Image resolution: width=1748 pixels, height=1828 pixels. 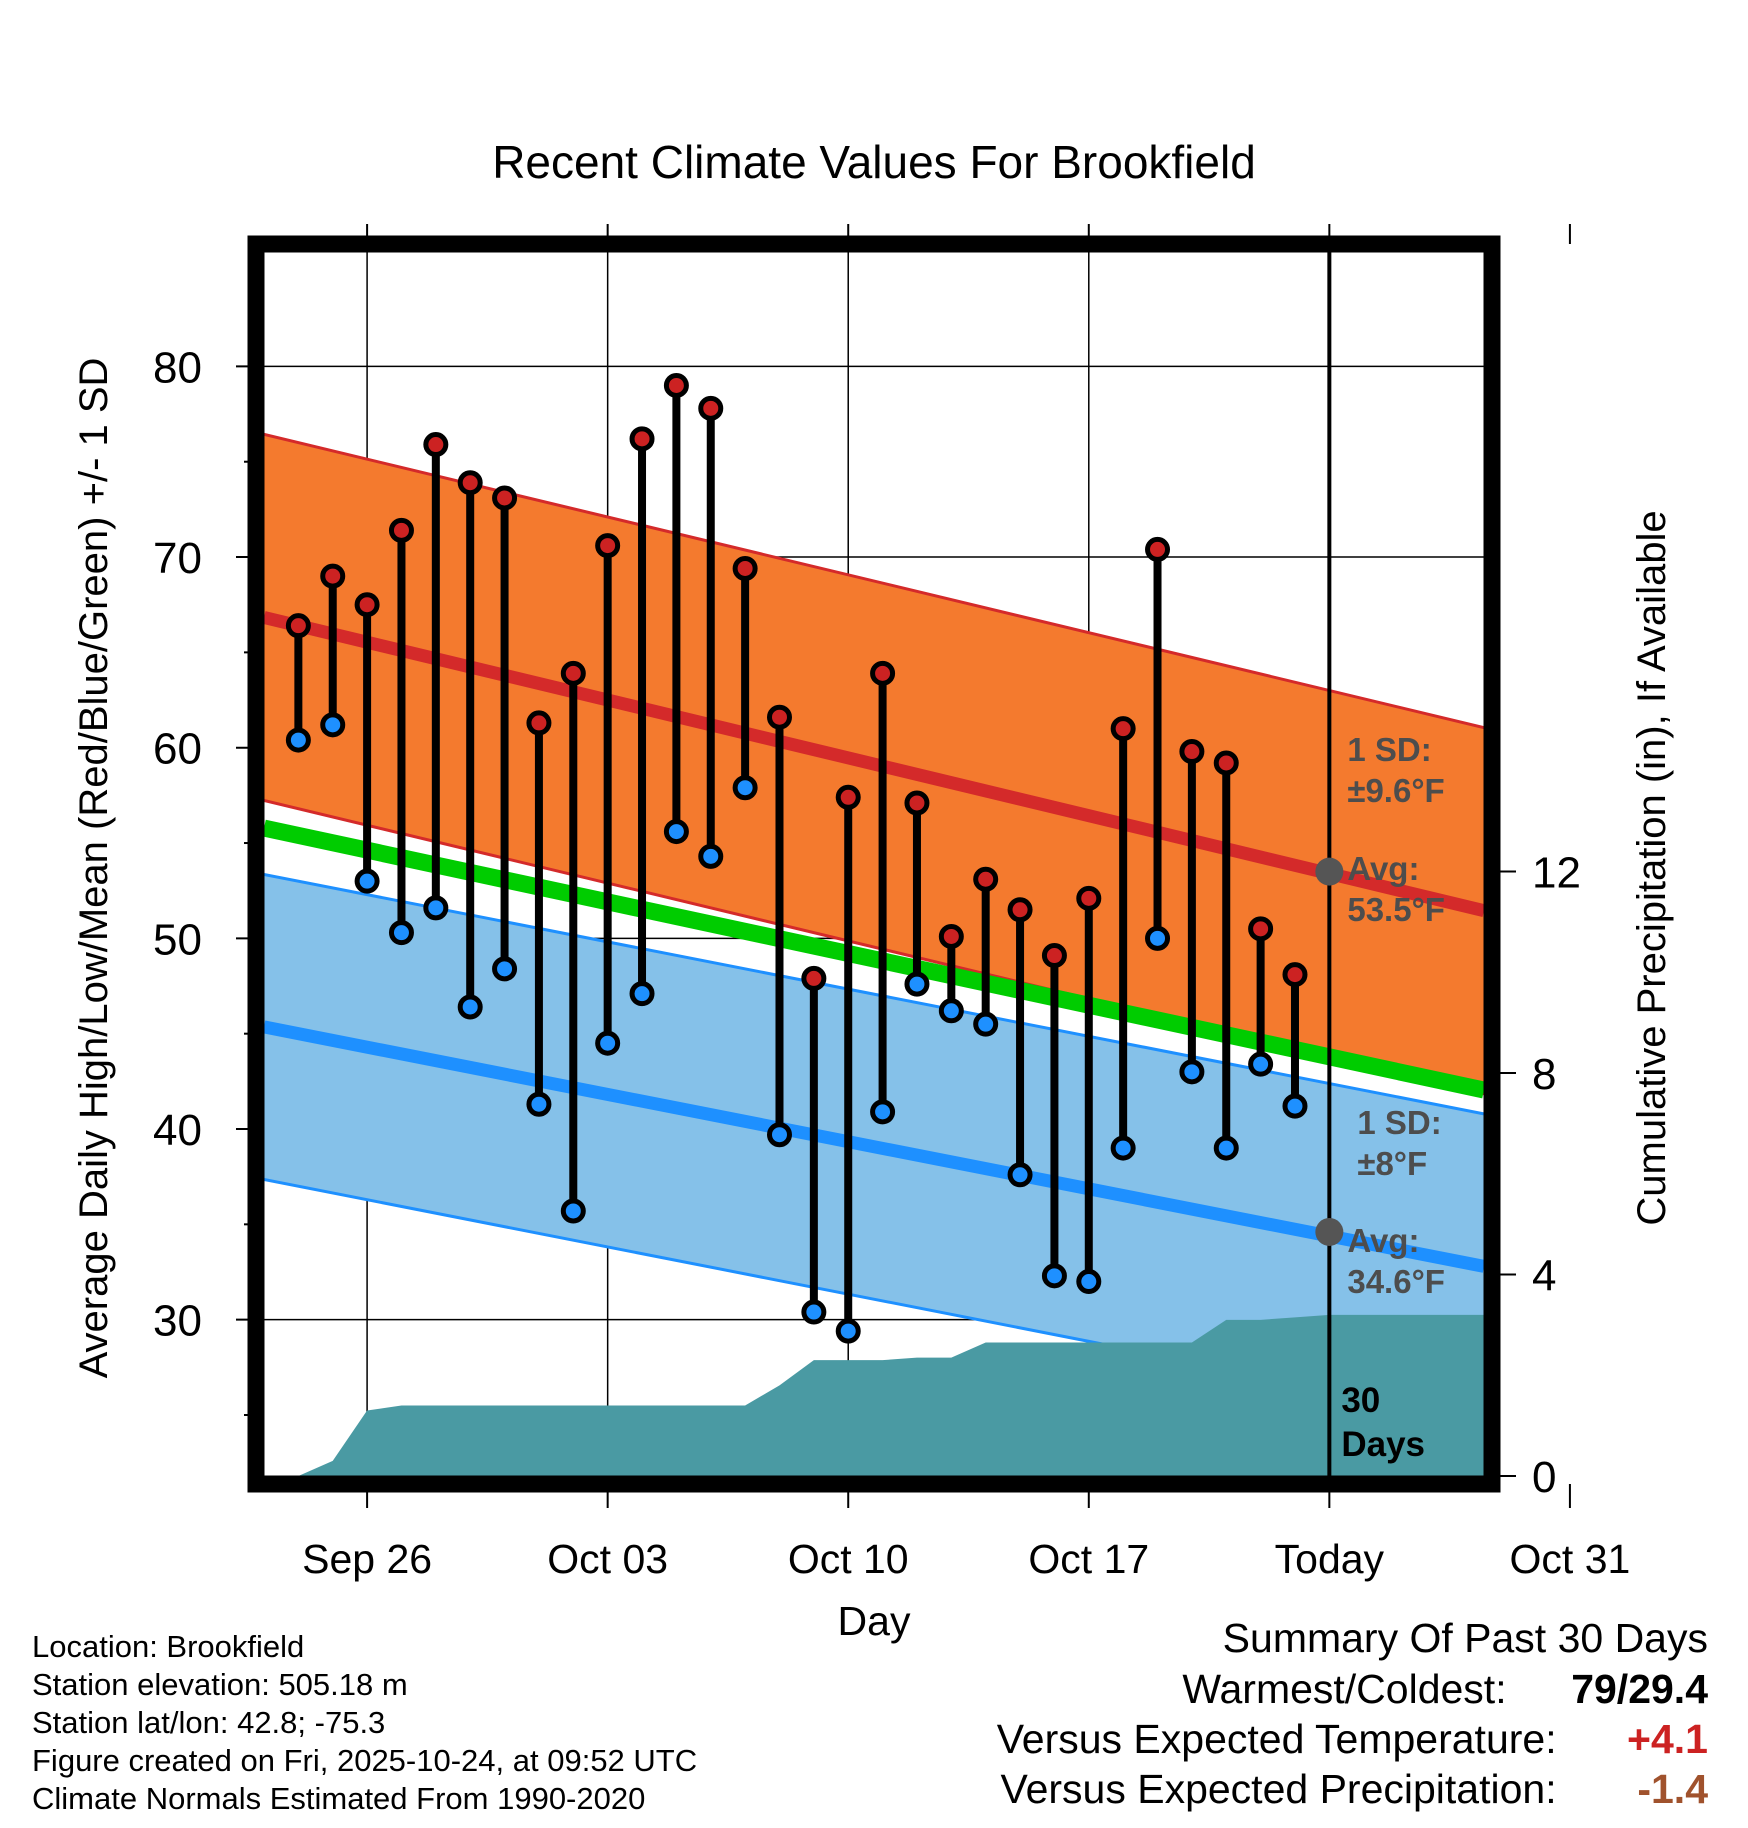 What do you see at coordinates (1330, 1559) in the screenshot?
I see `x-tick-label: Today` at bounding box center [1330, 1559].